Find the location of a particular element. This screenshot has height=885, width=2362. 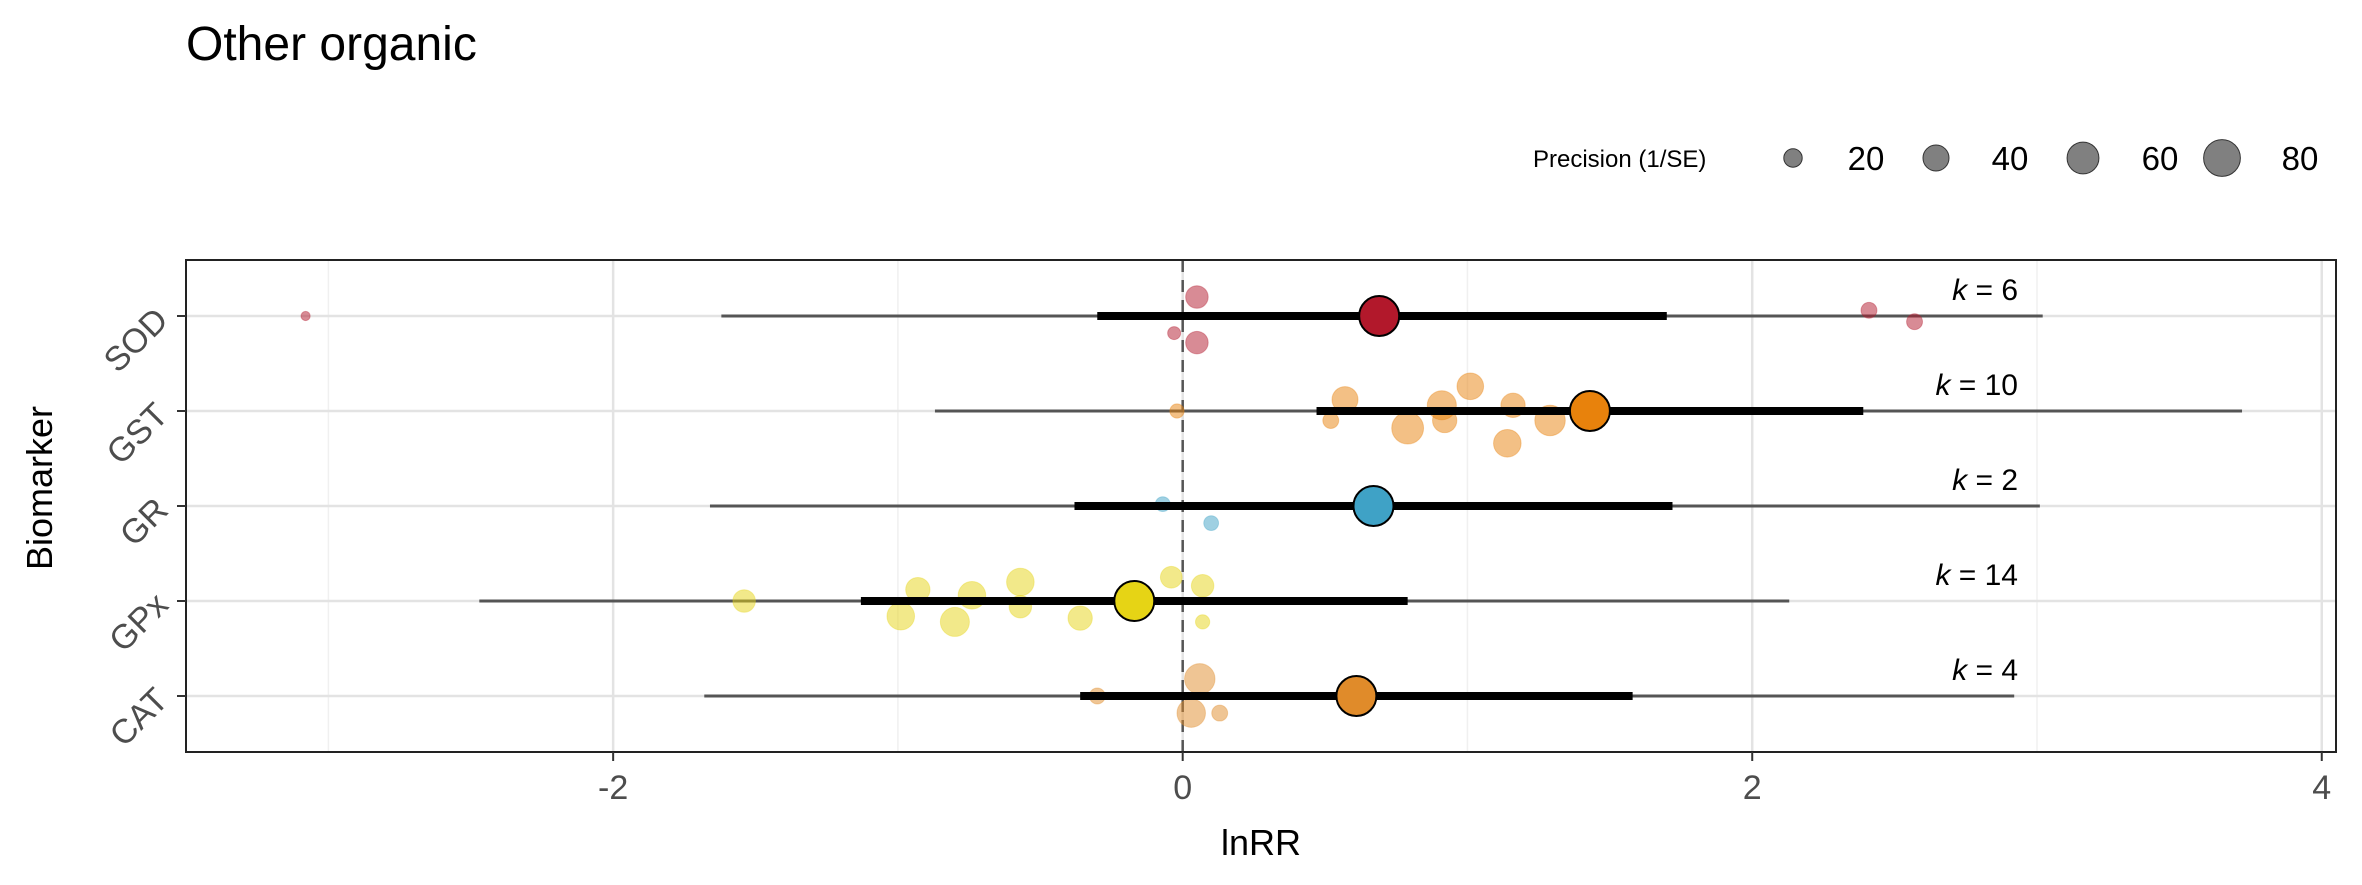

k-label: k = 4 is located at coordinates (1985, 670).